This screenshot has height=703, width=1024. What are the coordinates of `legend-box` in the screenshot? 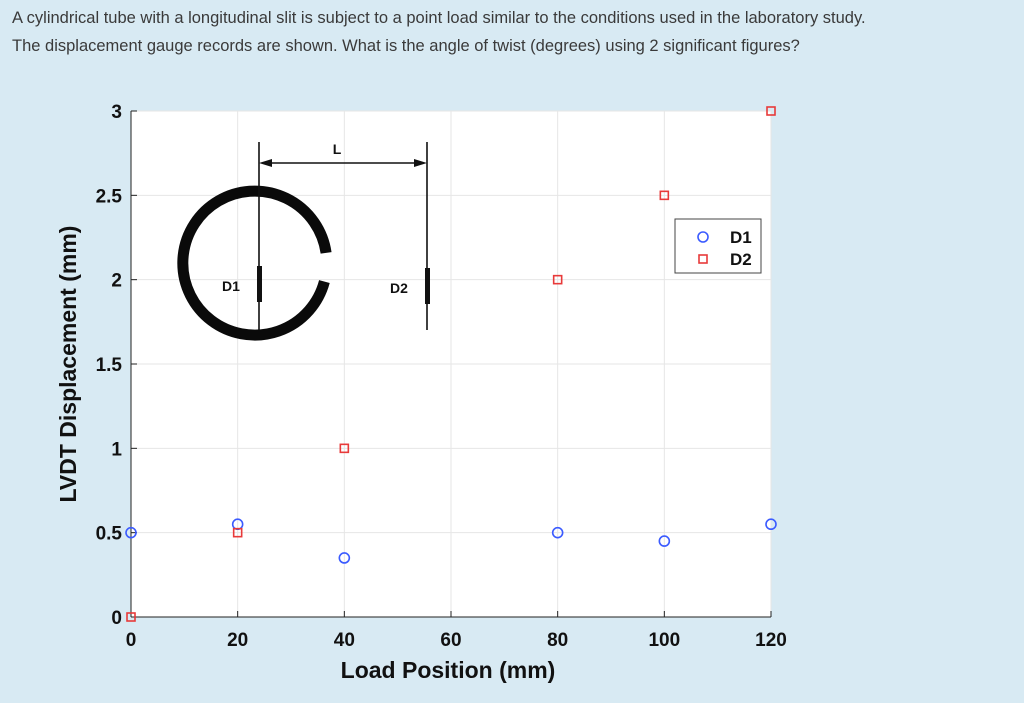 It's located at (718, 246).